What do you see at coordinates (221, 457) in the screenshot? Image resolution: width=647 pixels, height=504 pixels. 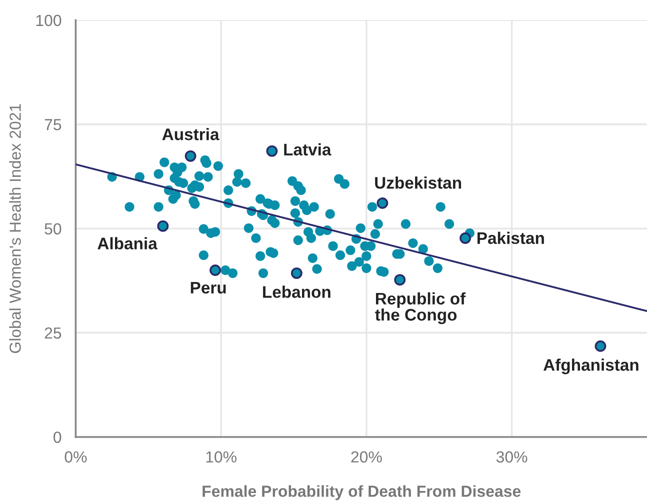 I see `x-tick-label: 10%` at bounding box center [221, 457].